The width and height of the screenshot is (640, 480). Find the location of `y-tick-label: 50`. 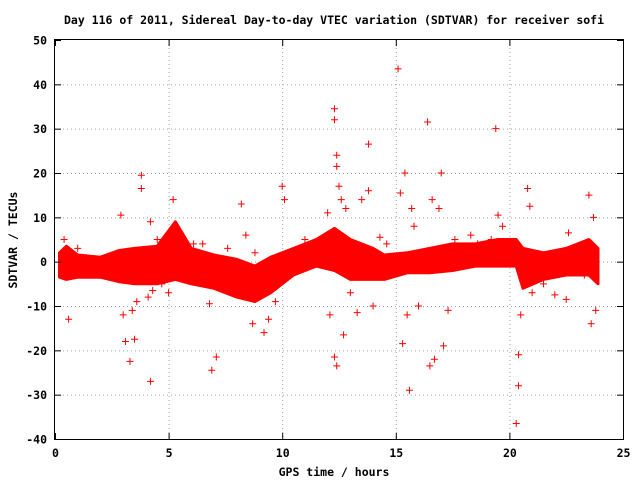

y-tick-label: 50 is located at coordinates (40, 41).